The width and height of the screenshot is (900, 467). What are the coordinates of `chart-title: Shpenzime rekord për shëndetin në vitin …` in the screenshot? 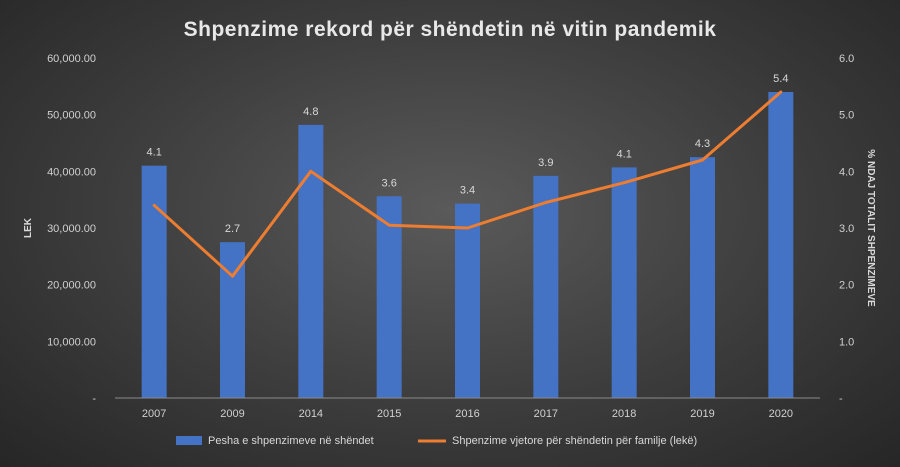 It's located at (450, 29).